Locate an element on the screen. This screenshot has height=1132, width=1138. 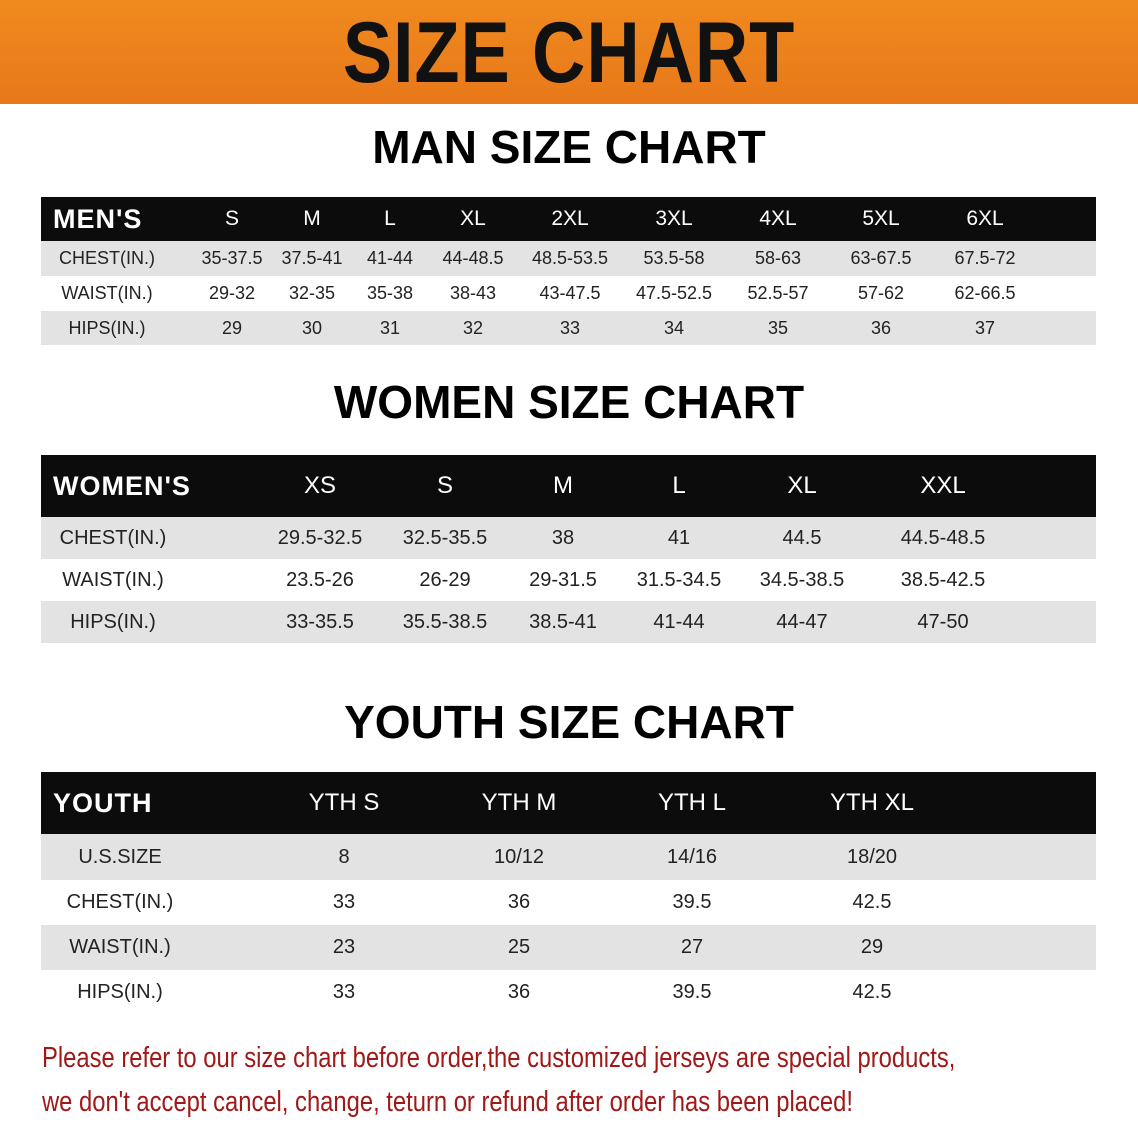
size-column-header: YTH L is located at coordinates (692, 802).